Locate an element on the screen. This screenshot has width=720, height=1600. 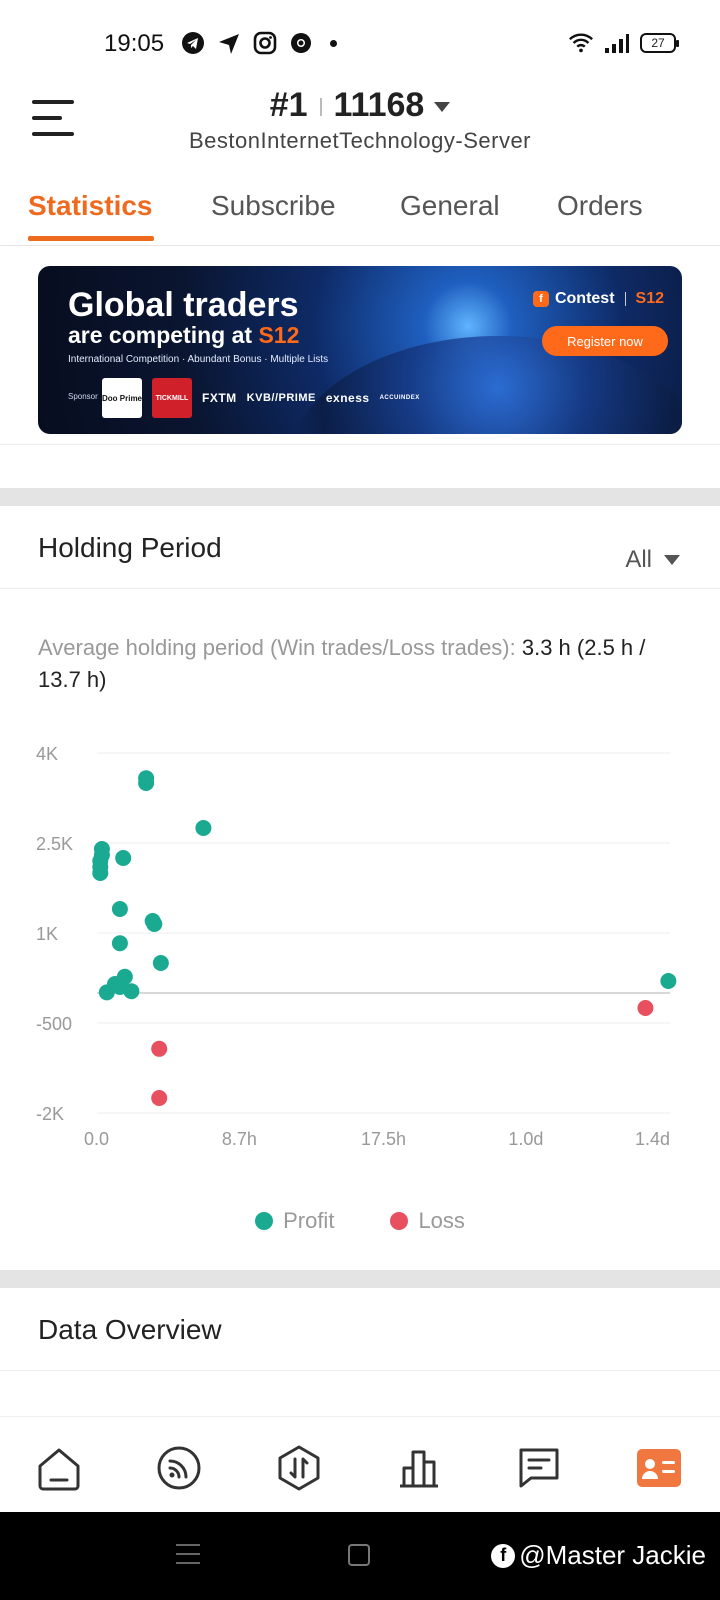
account-number: 11168 is located at coordinates (379, 105).